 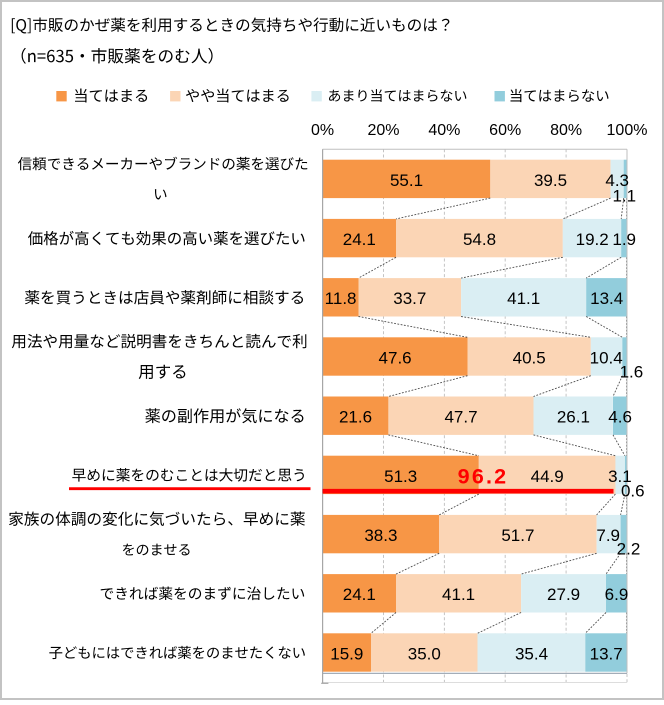 I want to click on svg-text: 35.0, so click(x=424, y=653).